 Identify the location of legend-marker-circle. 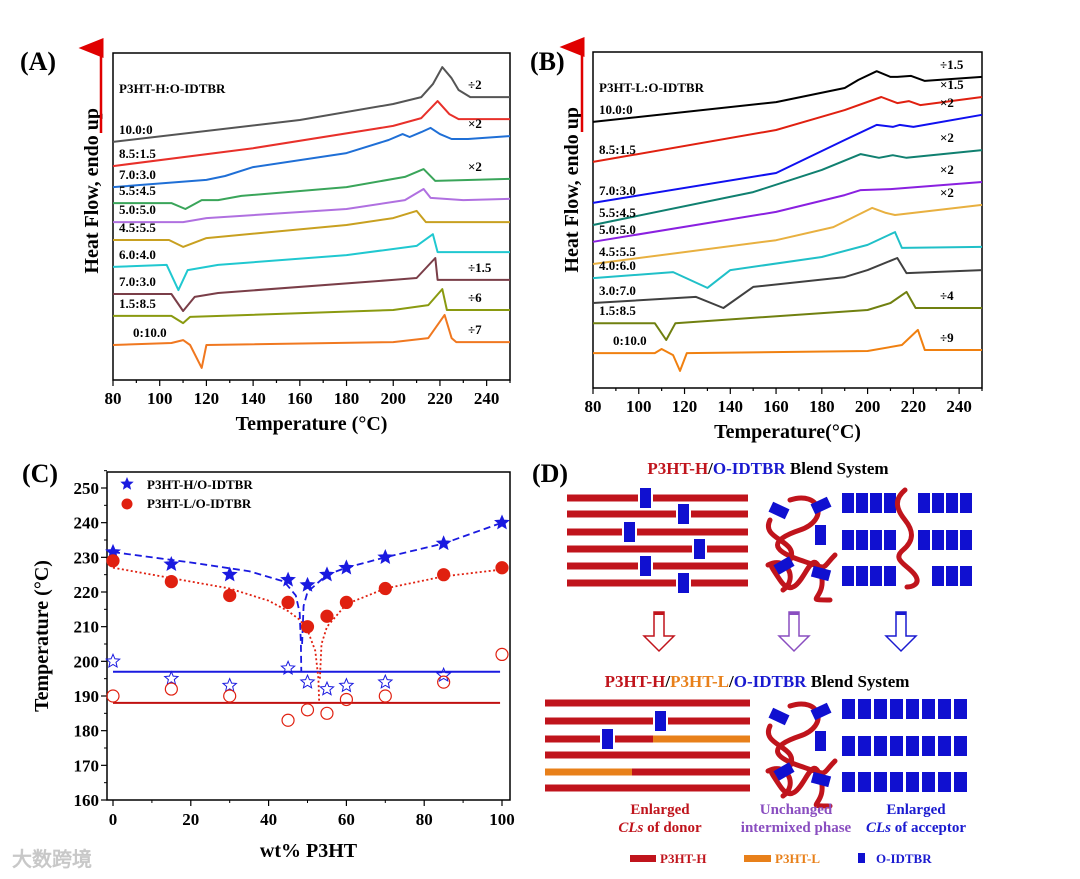
(127, 504).